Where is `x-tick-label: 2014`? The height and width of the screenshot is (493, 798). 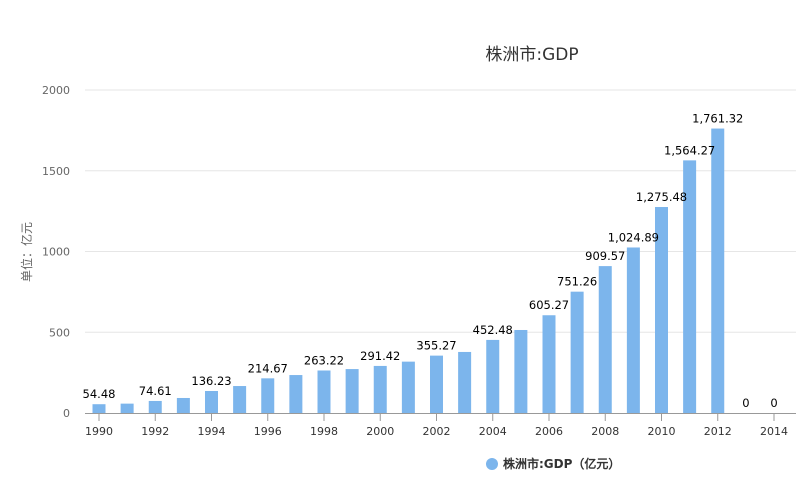 x-tick-label: 2014 is located at coordinates (774, 431).